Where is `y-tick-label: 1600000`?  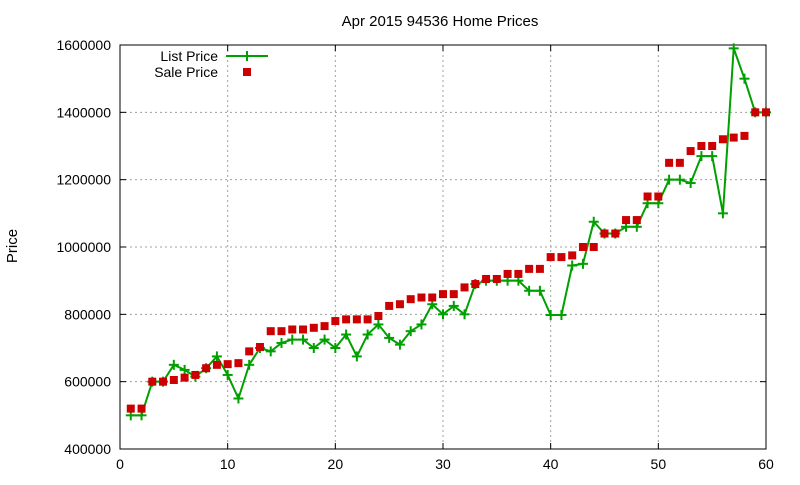
y-tick-label: 1600000 is located at coordinates (83, 45).